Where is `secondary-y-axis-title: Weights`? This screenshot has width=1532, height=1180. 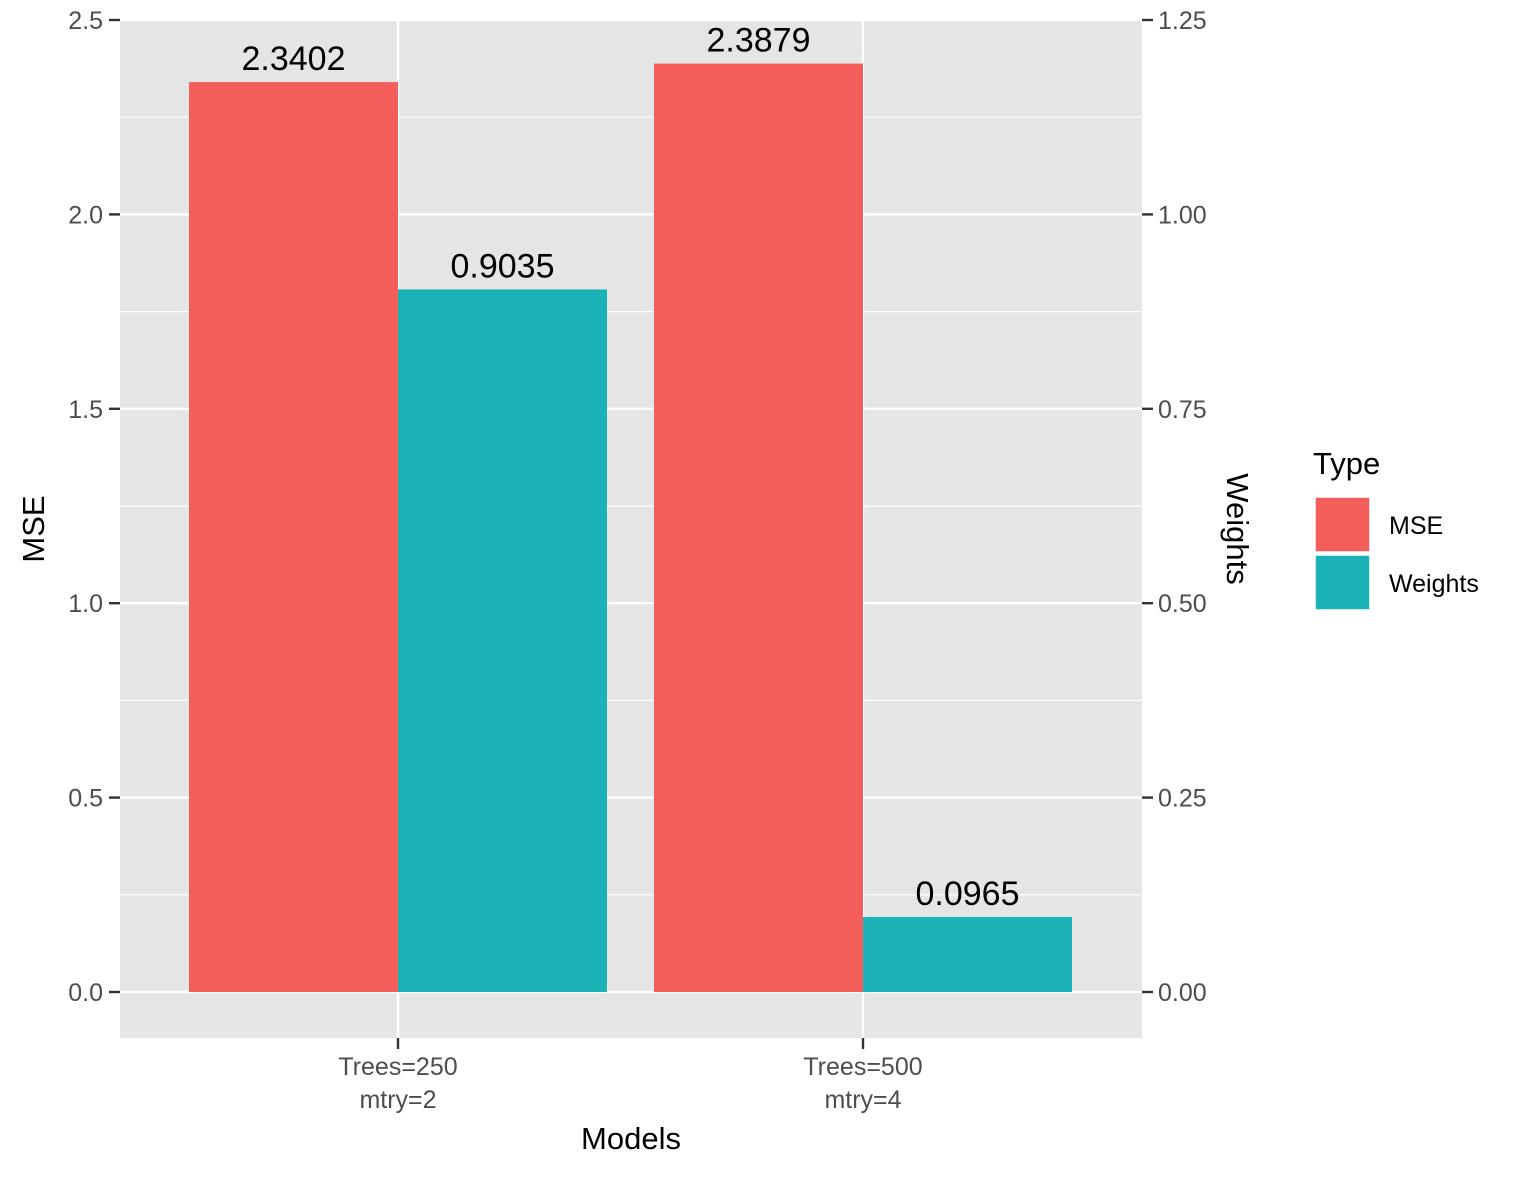
secondary-y-axis-title: Weights is located at coordinates (1237, 528).